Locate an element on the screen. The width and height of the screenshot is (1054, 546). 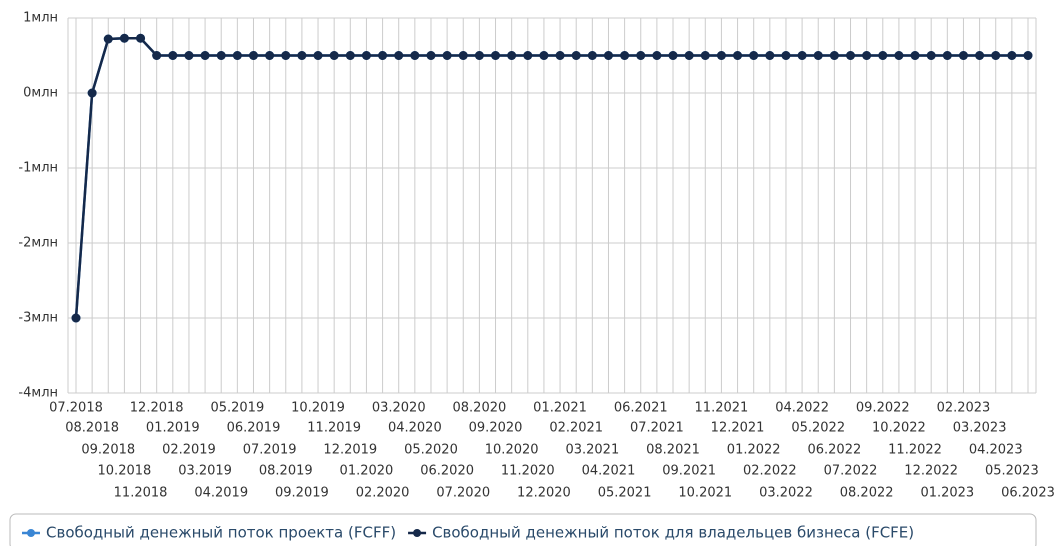
x-tick-label: 10.2020 is located at coordinates (512, 450).